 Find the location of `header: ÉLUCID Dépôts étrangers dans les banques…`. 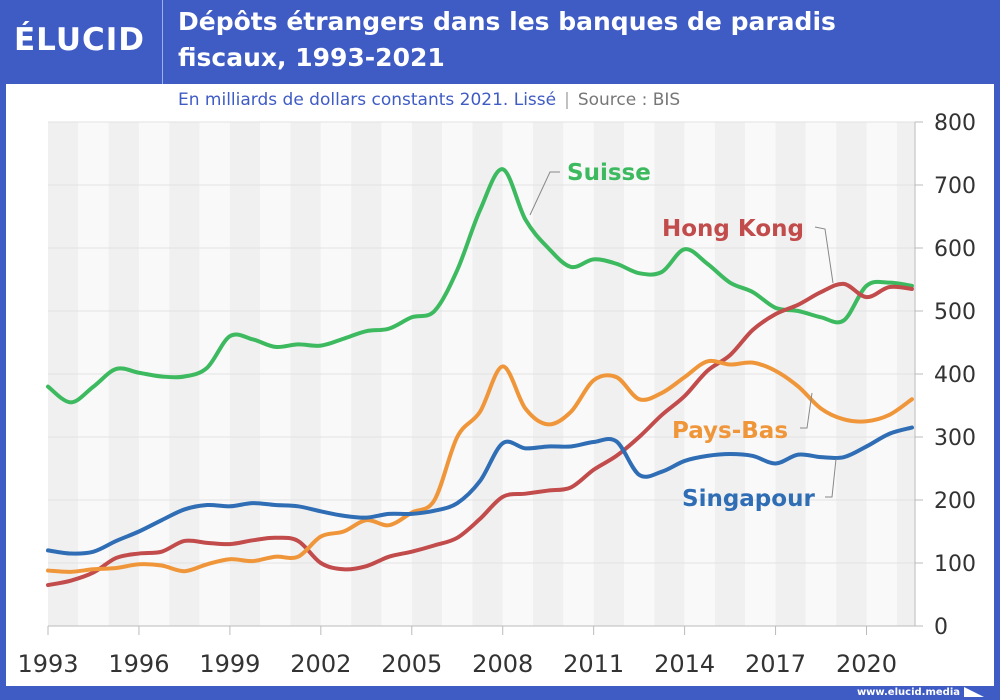

header: ÉLUCID Dépôts étrangers dans les banques… is located at coordinates (500, 42).